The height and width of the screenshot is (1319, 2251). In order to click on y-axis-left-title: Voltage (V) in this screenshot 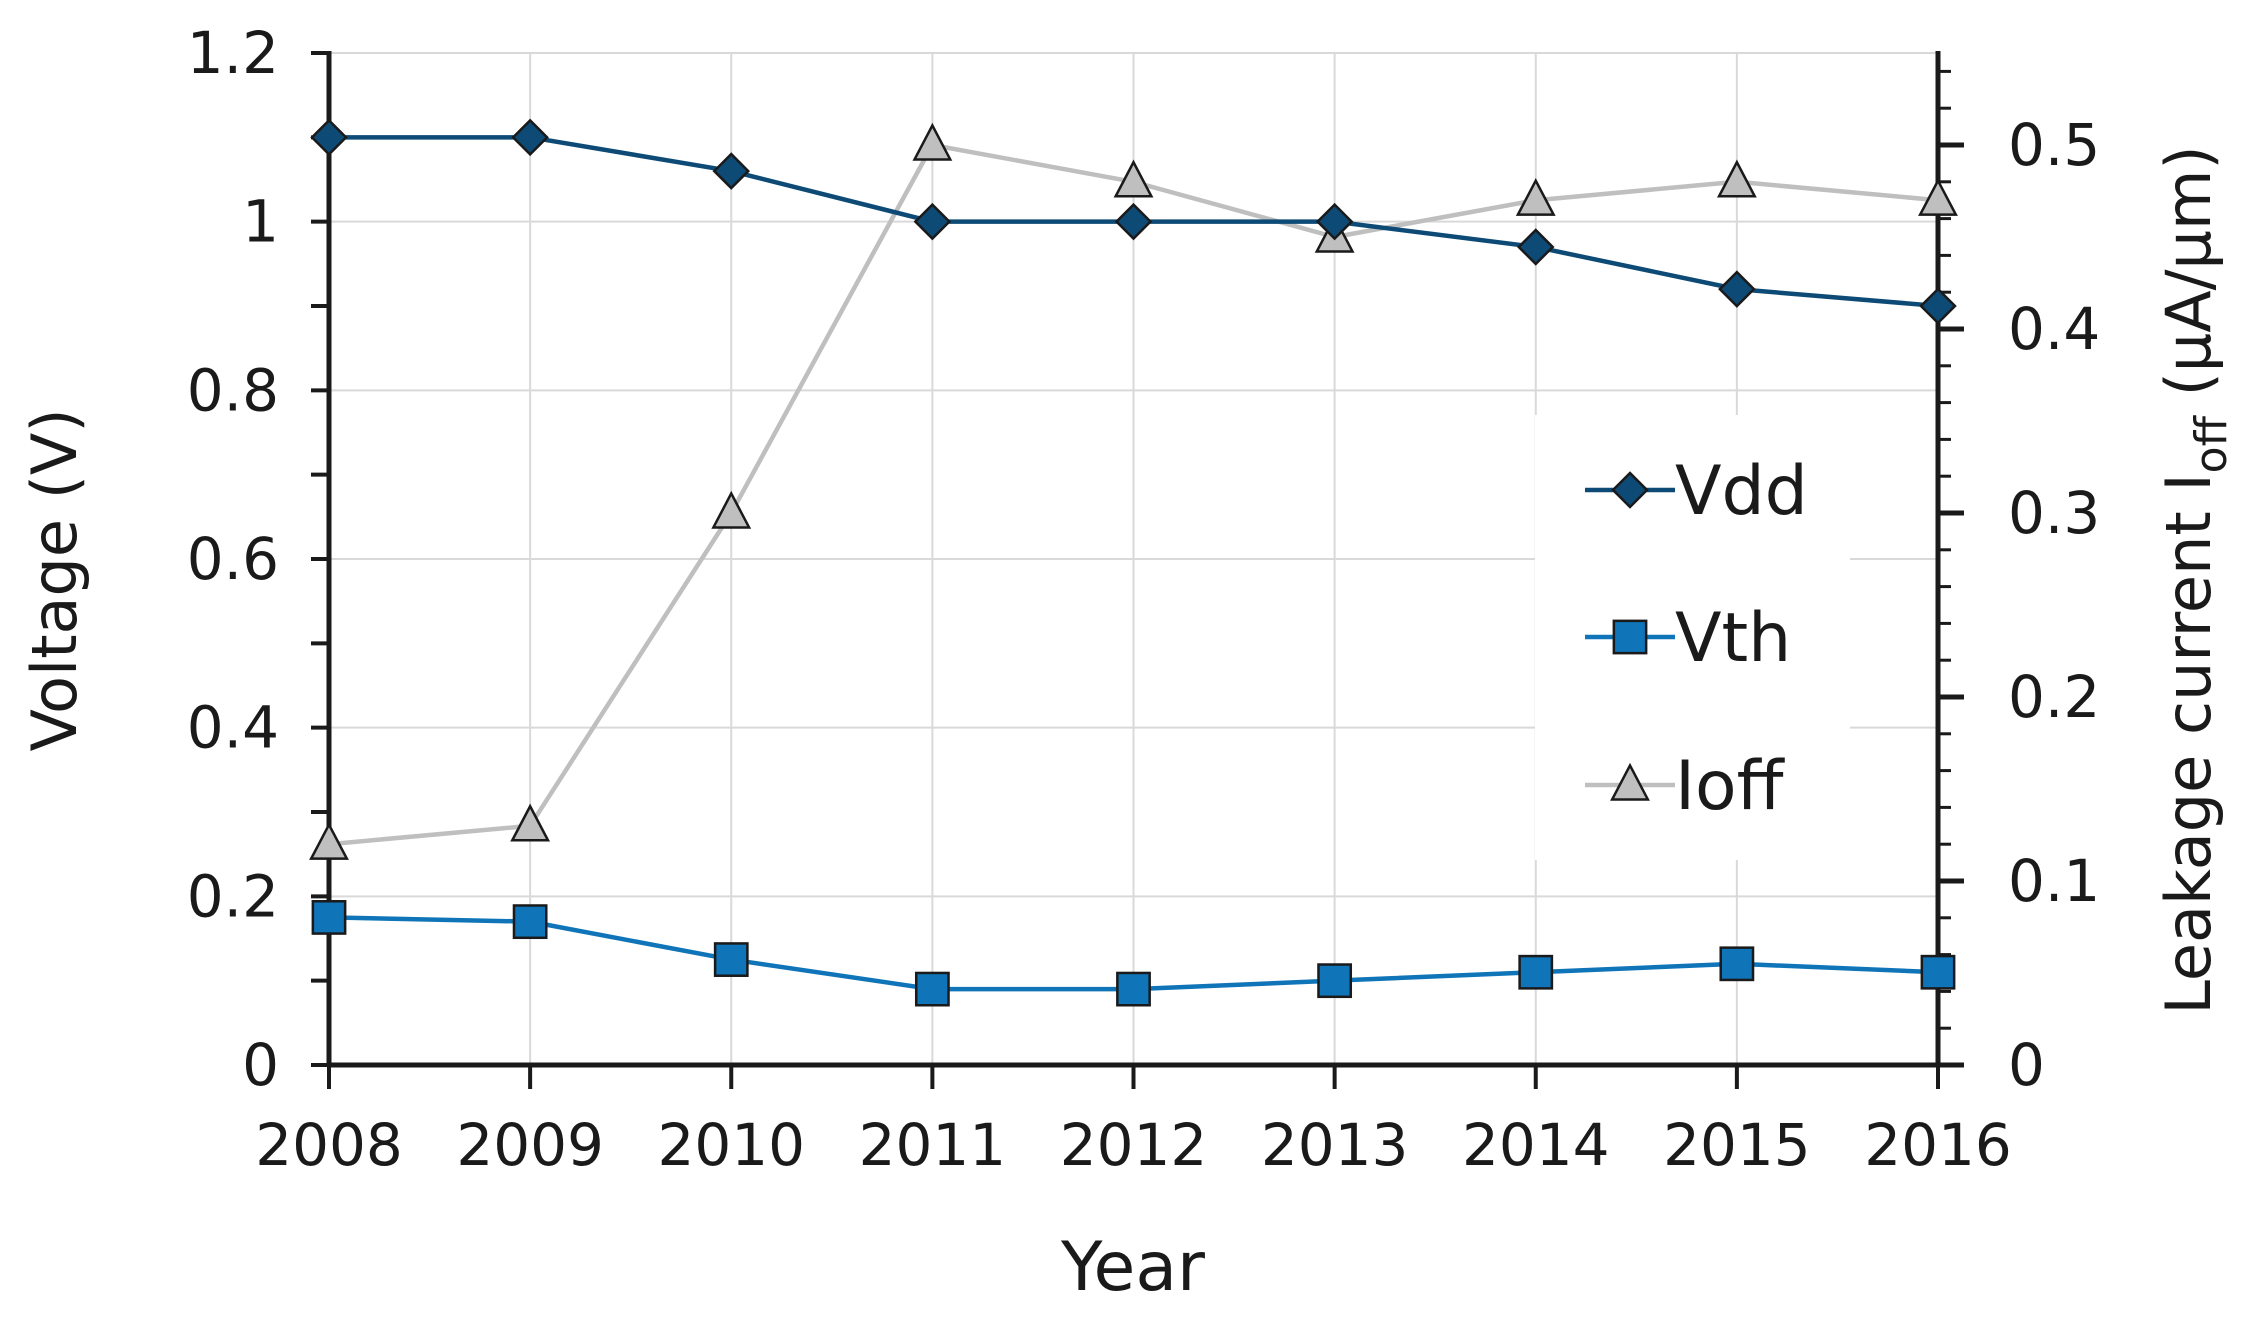, I will do `click(54, 579)`.